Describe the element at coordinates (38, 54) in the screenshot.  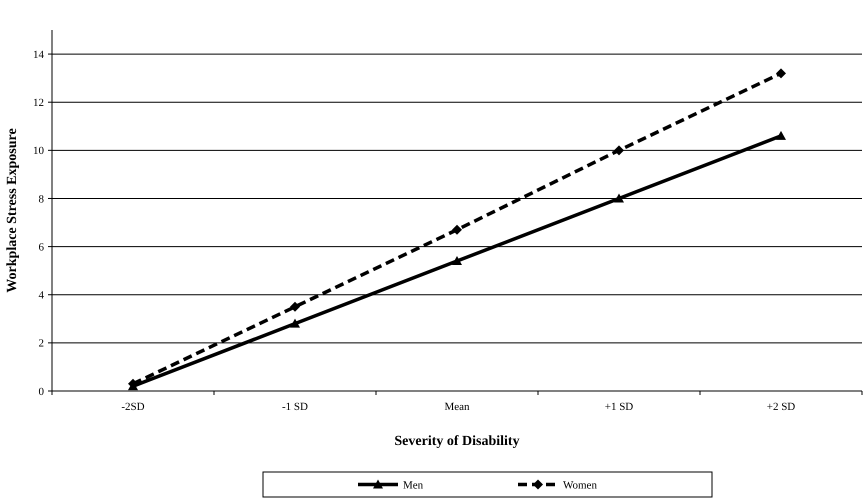
I see `y-tick-label: 14` at that location.